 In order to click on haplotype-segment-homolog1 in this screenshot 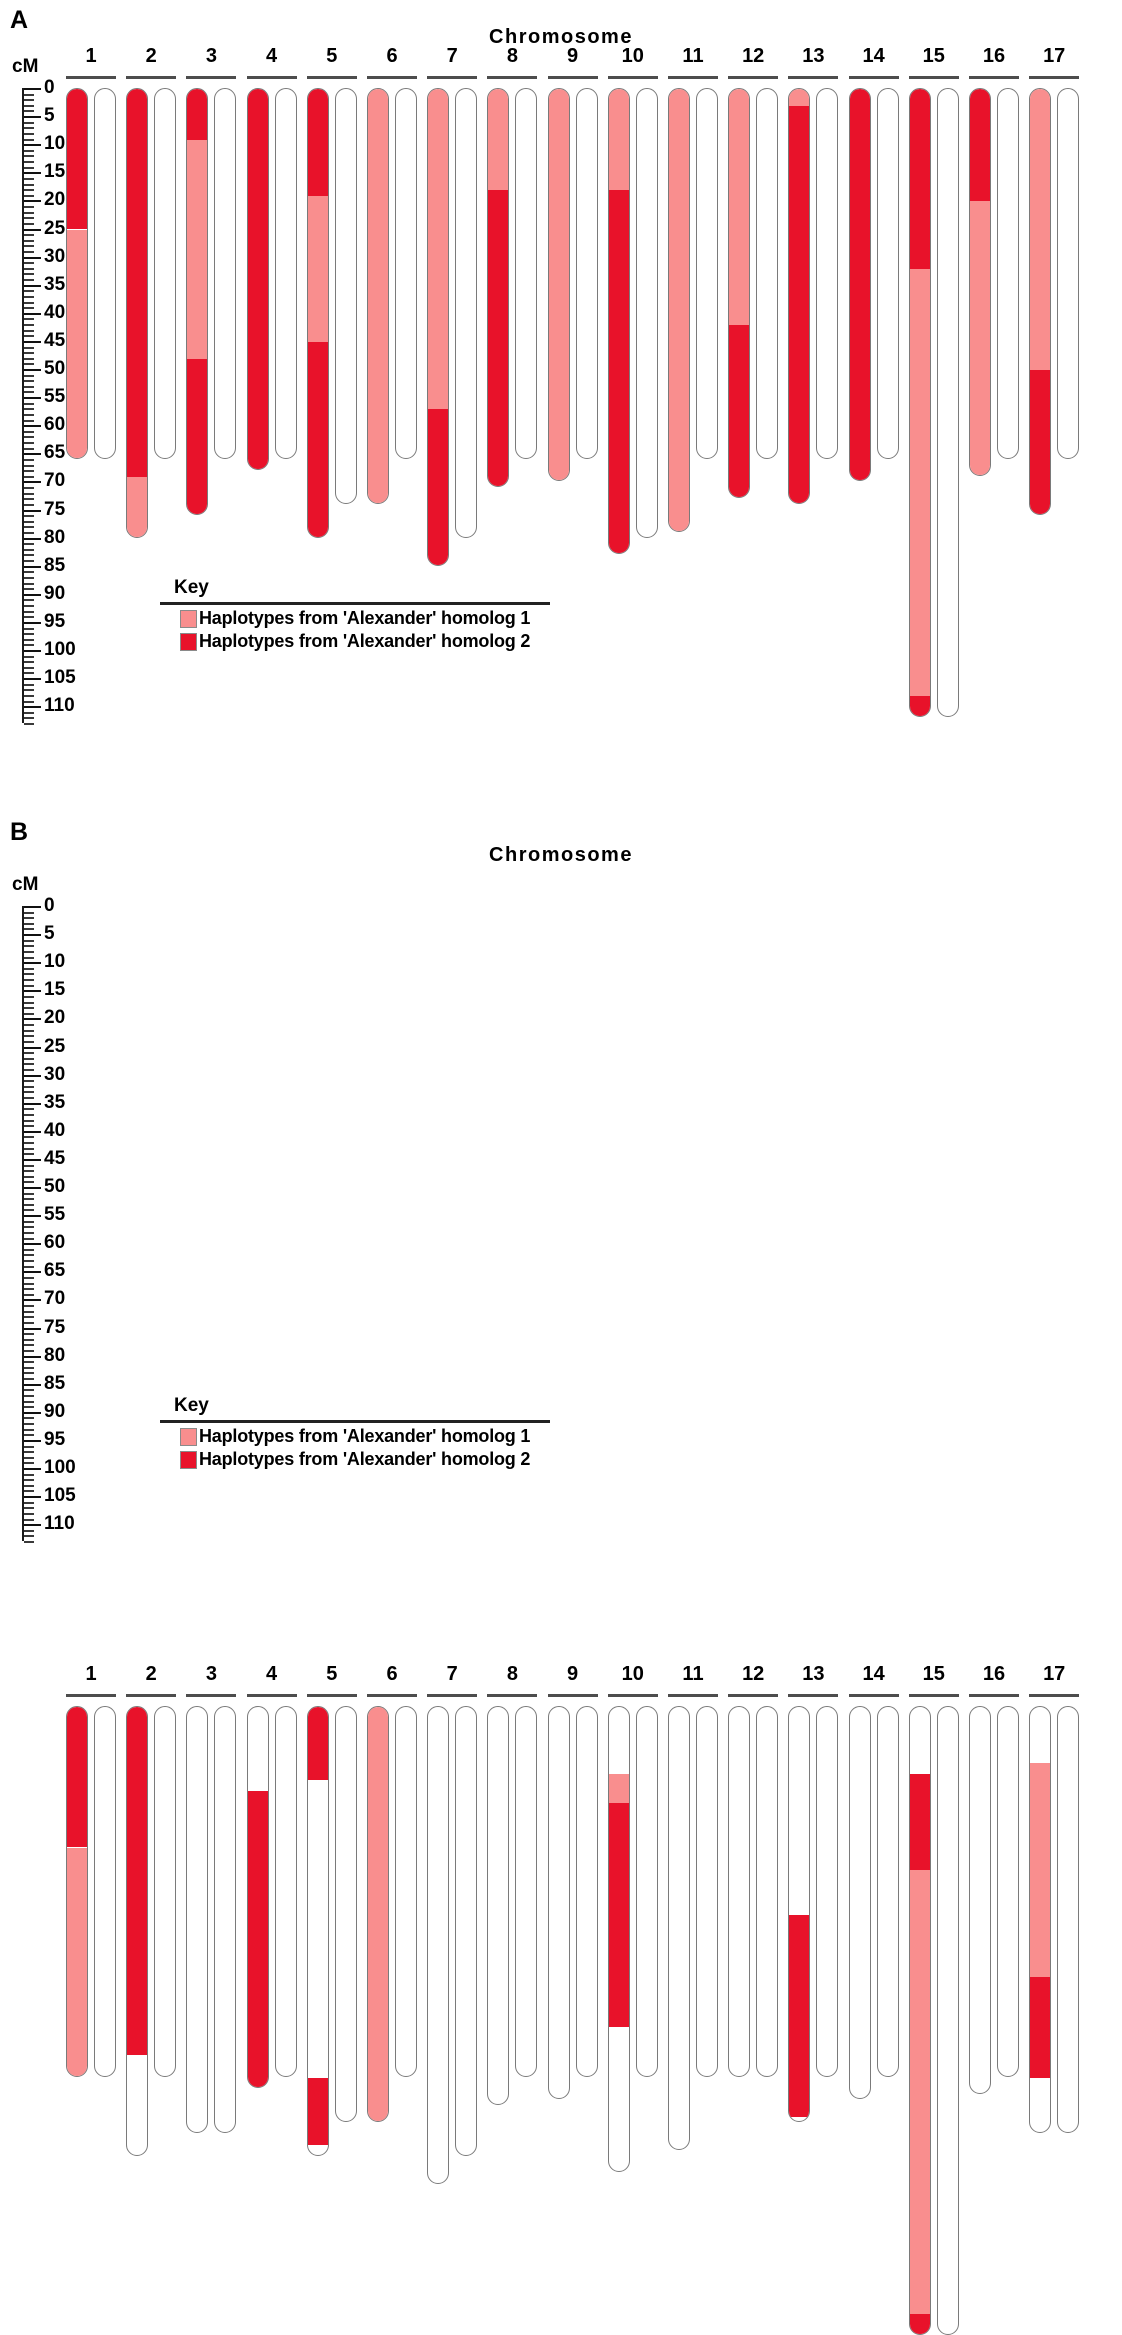, I will do `click(378, 1914)`.